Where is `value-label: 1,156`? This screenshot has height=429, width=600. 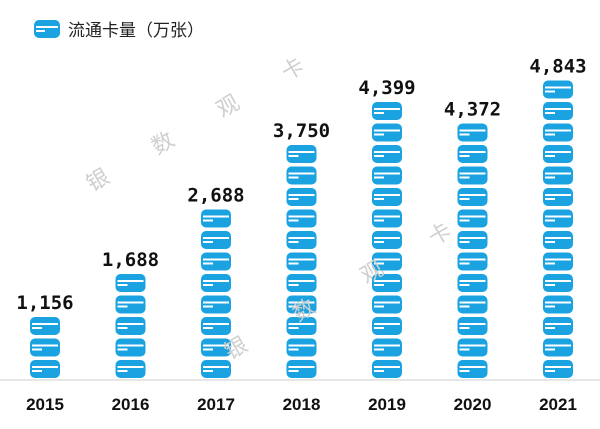
value-label: 1,156 is located at coordinates (44, 303).